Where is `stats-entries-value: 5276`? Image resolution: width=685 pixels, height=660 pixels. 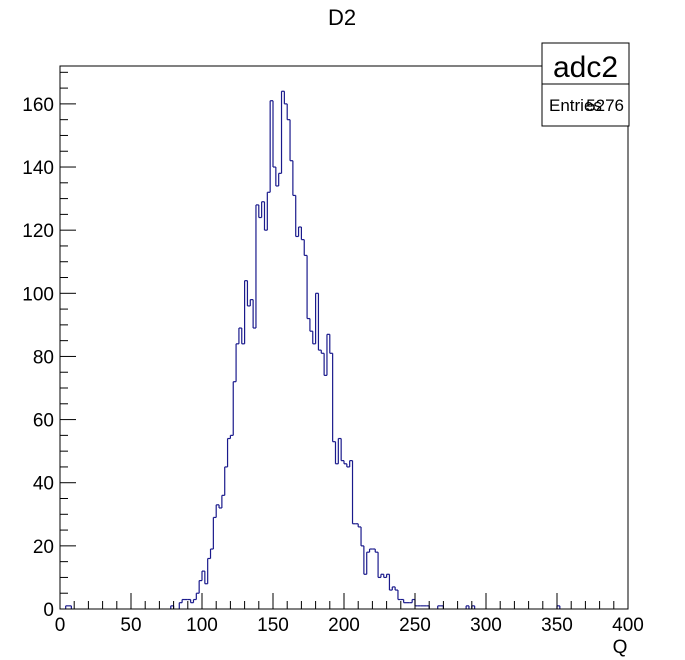
stats-entries-value: 5276 is located at coordinates (605, 105).